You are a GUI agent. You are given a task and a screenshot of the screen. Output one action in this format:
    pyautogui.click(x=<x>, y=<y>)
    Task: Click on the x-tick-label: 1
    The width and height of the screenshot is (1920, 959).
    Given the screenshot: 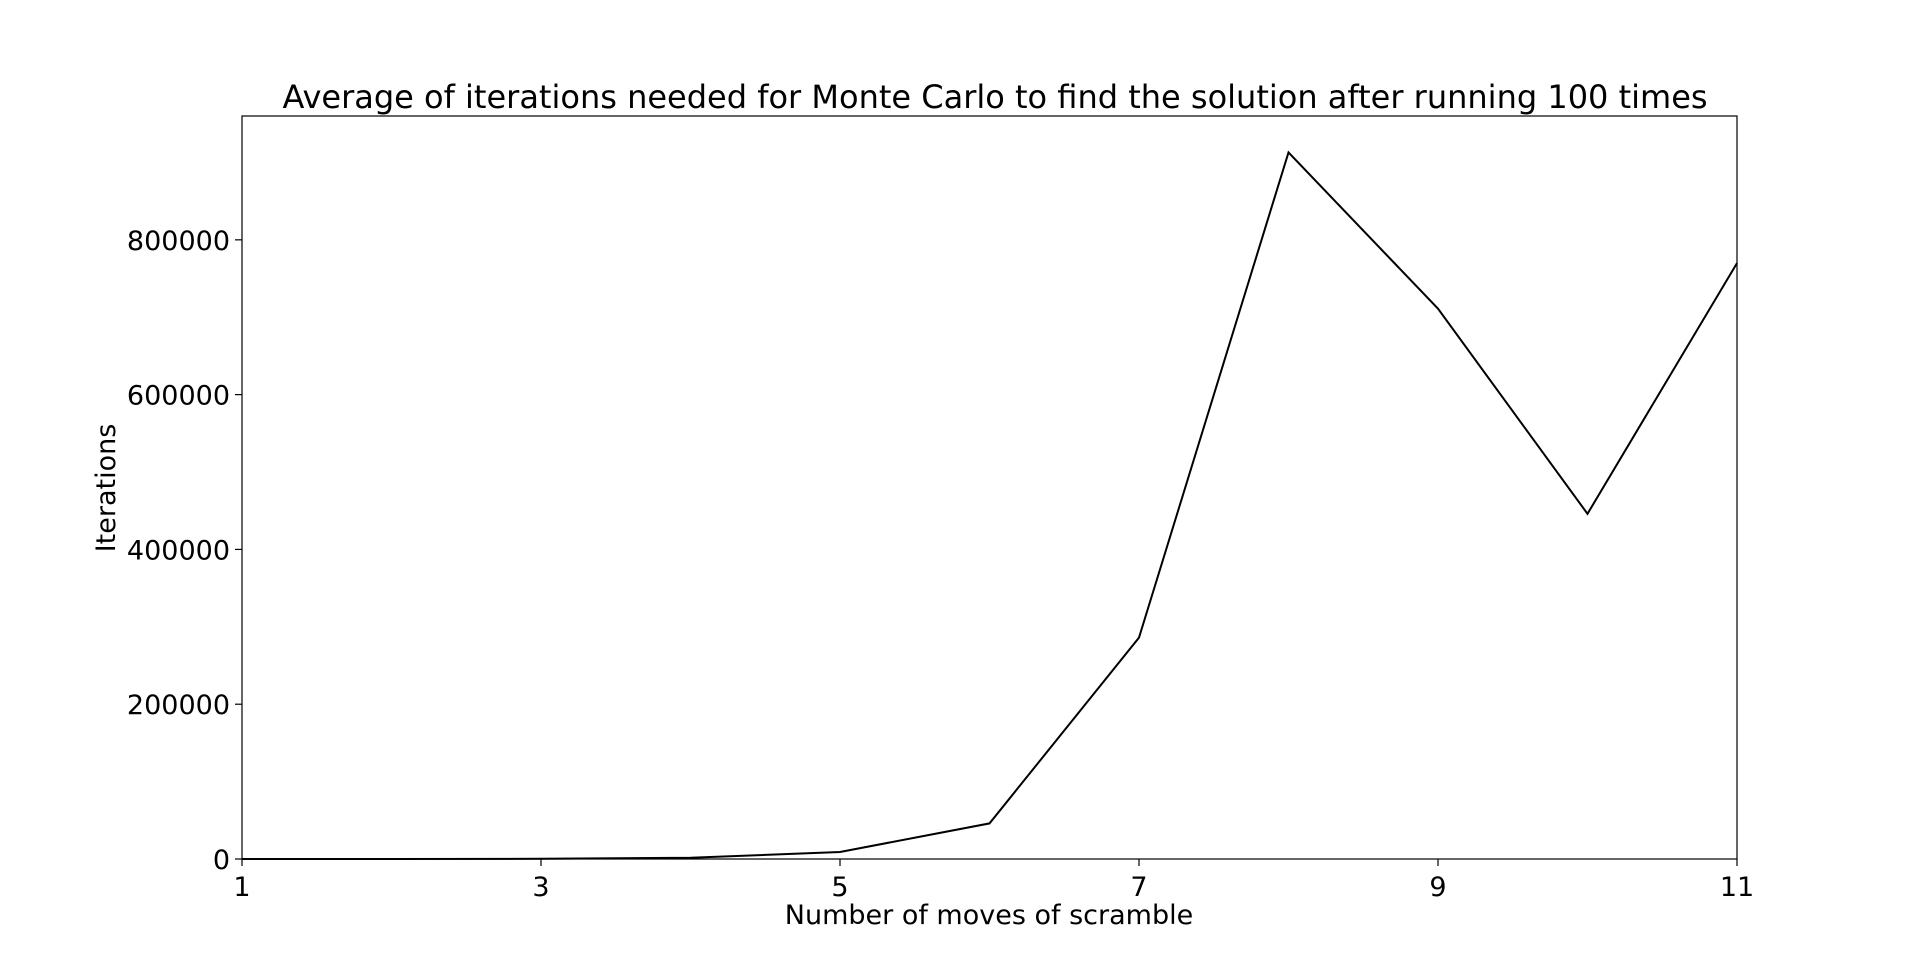 What is the action you would take?
    pyautogui.click(x=241, y=887)
    